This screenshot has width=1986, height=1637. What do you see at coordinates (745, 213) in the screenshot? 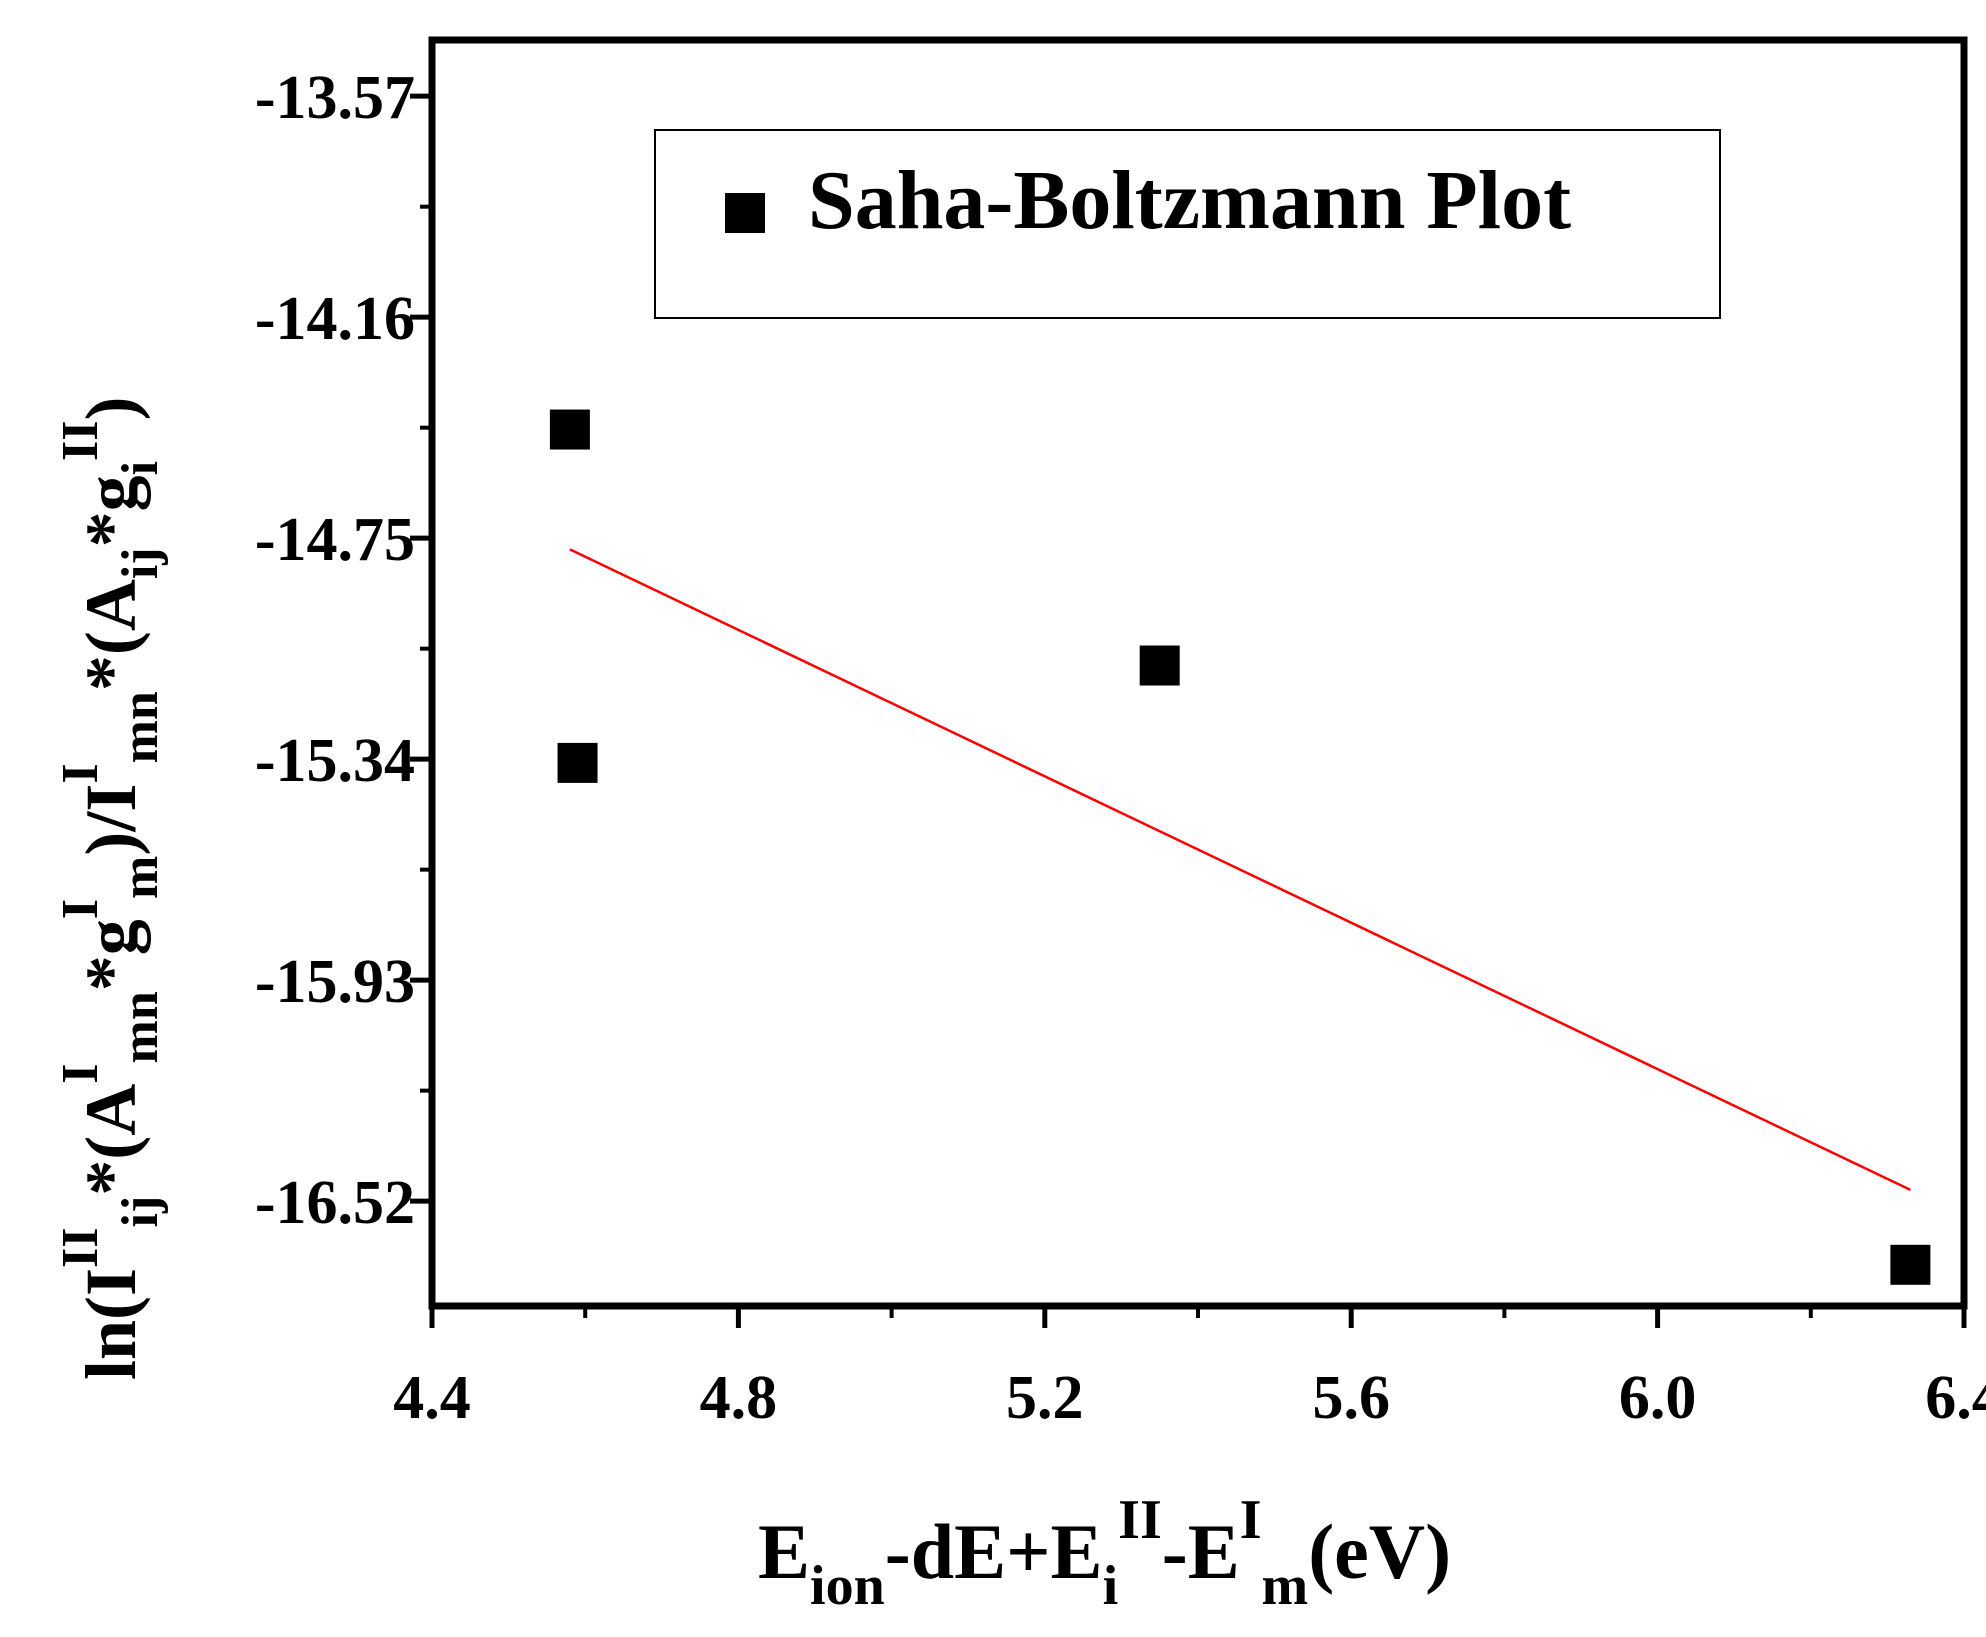
I see `legend-marker` at bounding box center [745, 213].